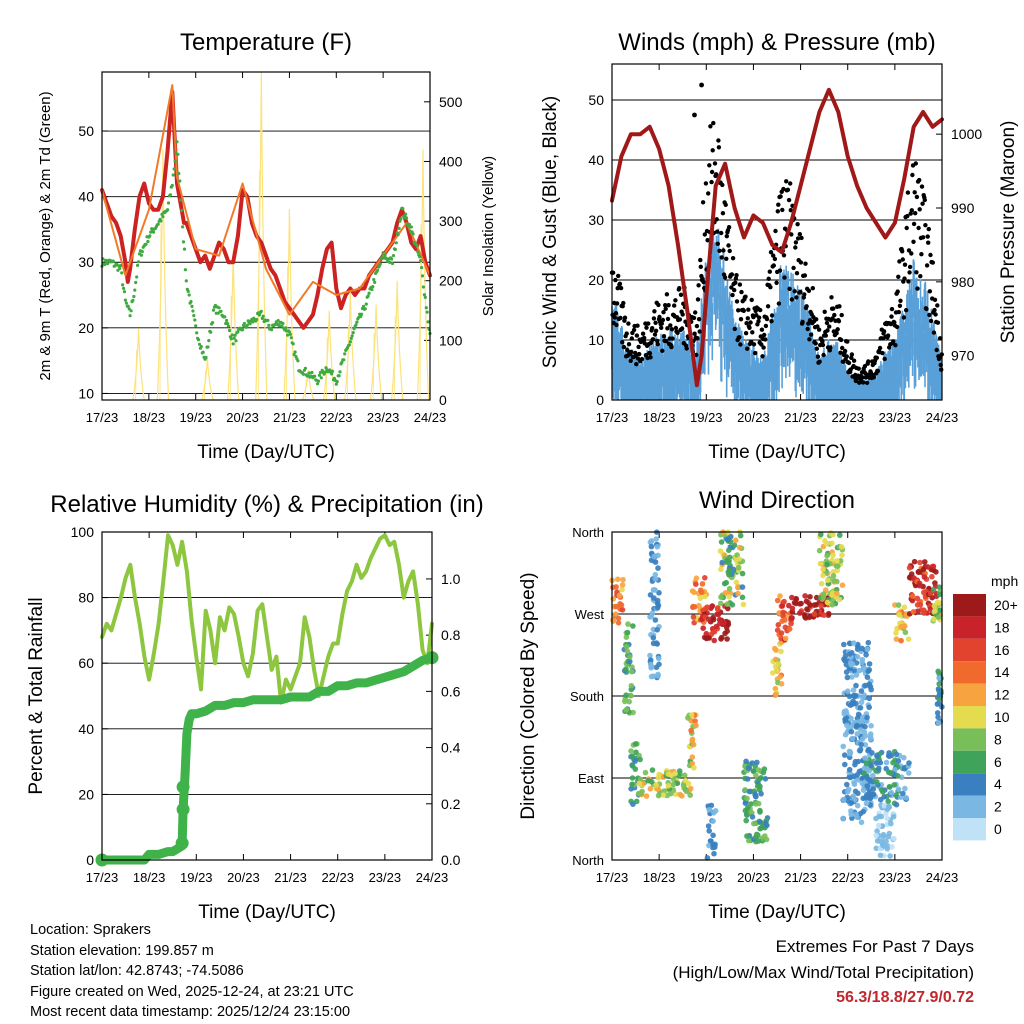 This screenshot has height=1024, width=1024. I want to click on pressure-line, so click(777, 237).